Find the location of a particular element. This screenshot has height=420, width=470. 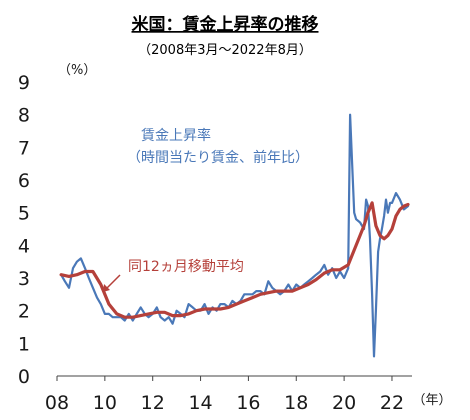

y-tick-label: 9 is located at coordinates (24, 83).